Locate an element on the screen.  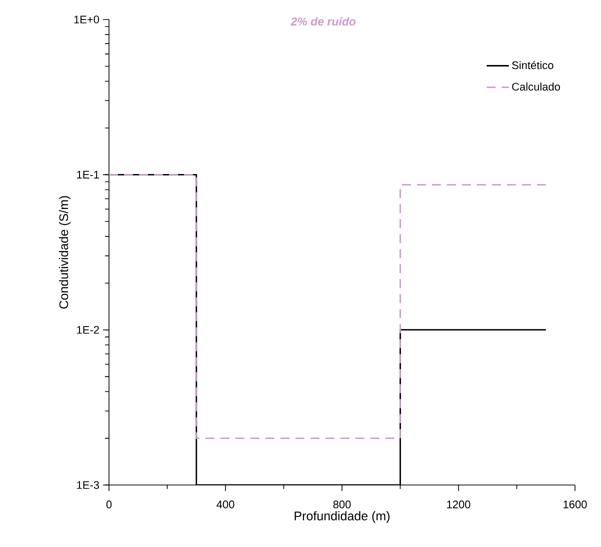
legend-label: Calculado is located at coordinates (536, 86).